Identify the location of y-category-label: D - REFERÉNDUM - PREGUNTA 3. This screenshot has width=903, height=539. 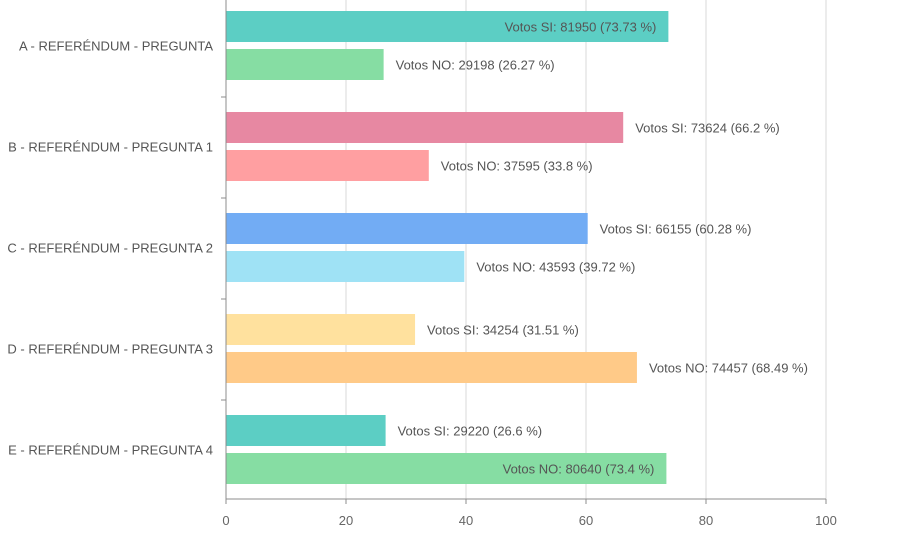
(110, 349).